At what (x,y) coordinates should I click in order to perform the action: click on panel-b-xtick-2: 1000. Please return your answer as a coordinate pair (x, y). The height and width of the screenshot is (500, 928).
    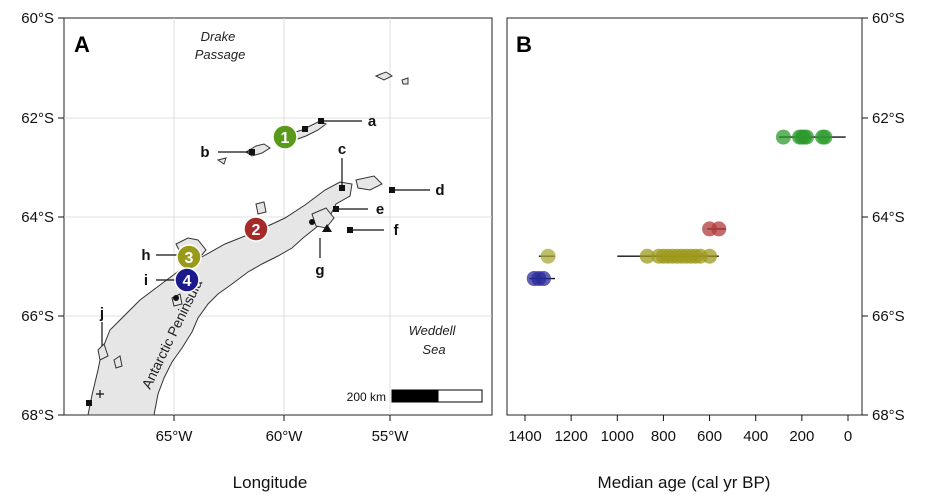
    Looking at the image, I should click on (617, 436).